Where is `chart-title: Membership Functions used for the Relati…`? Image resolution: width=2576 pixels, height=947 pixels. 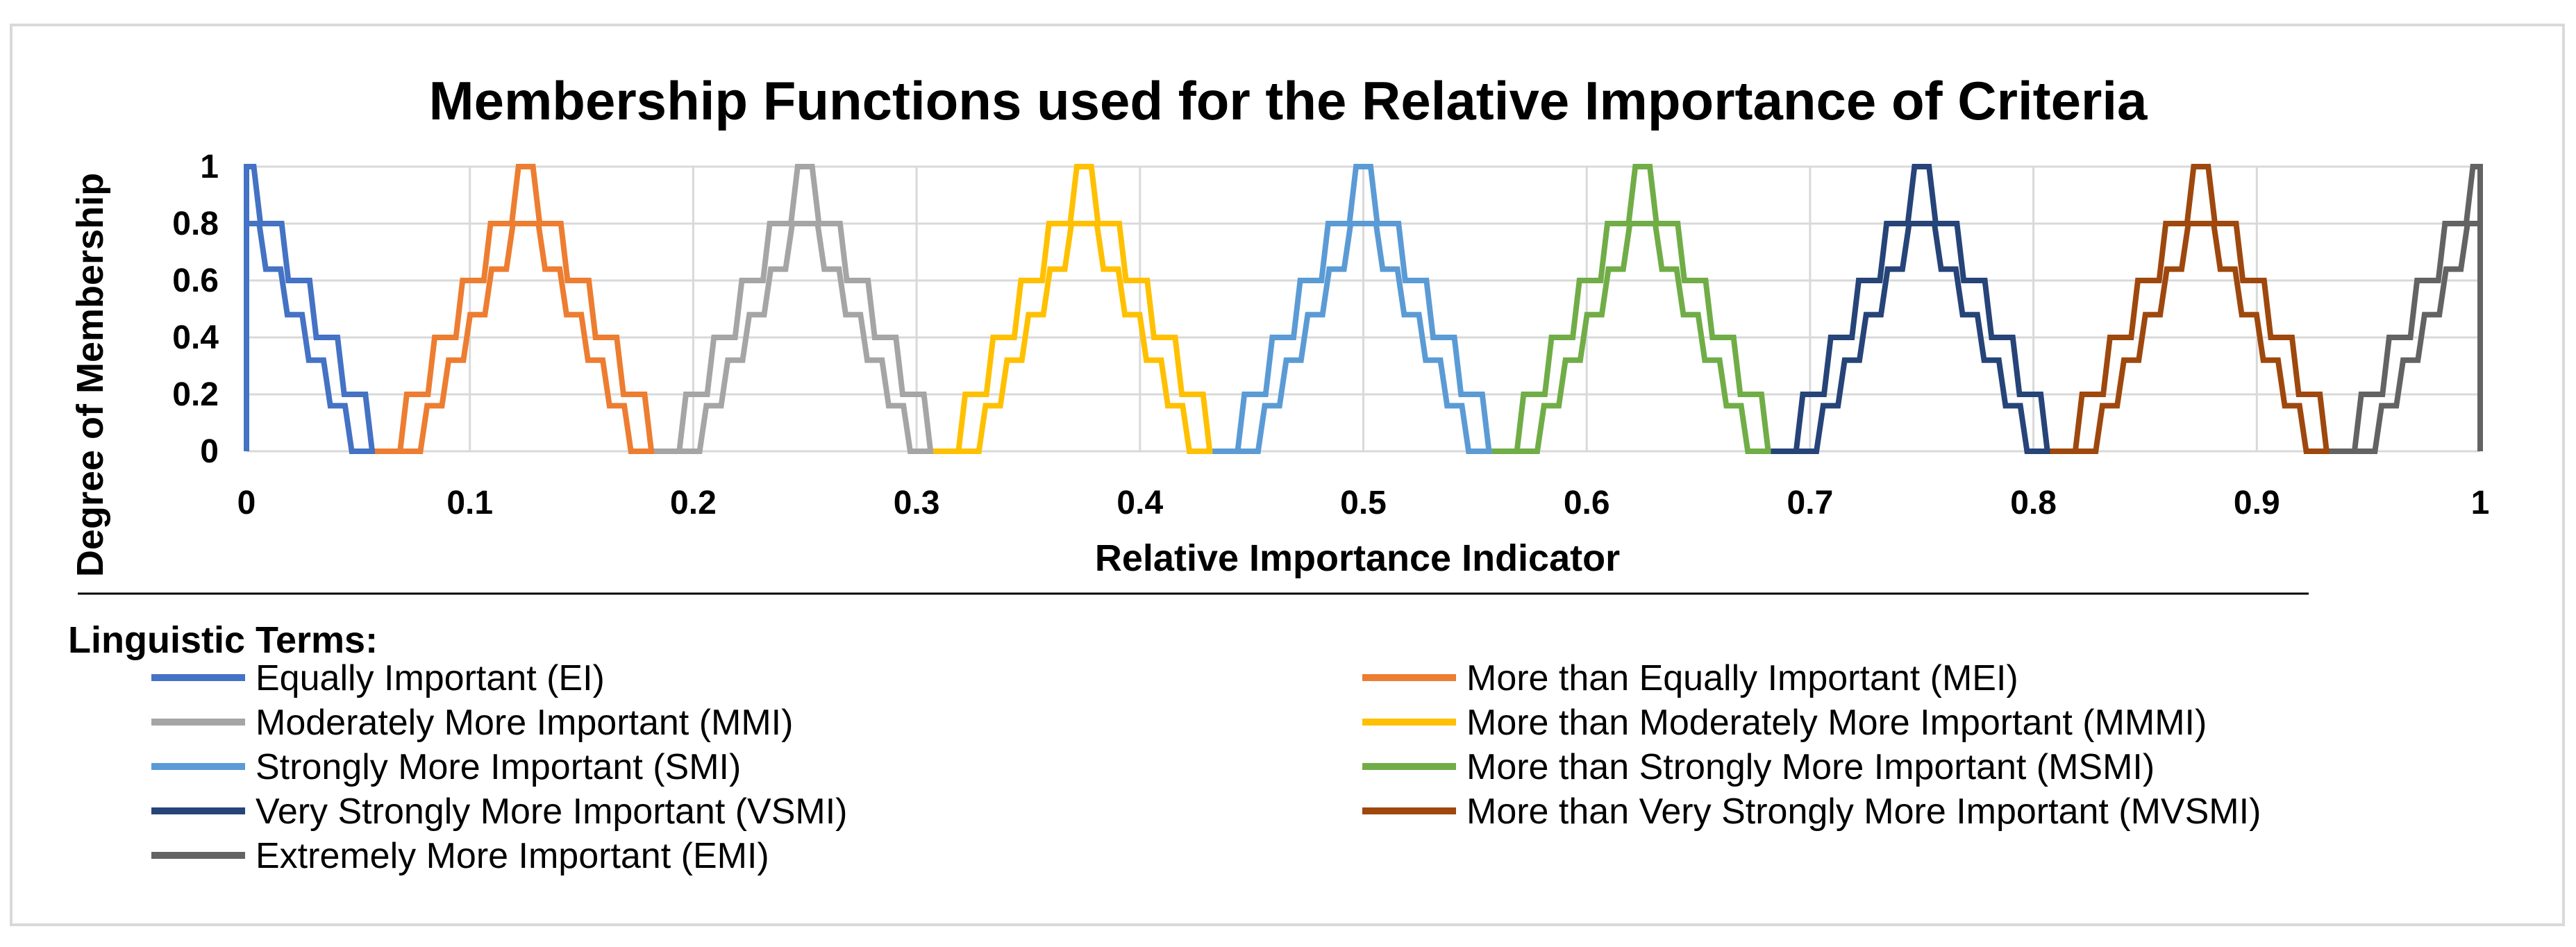
chart-title: Membership Functions used for the Relati… is located at coordinates (1288, 101).